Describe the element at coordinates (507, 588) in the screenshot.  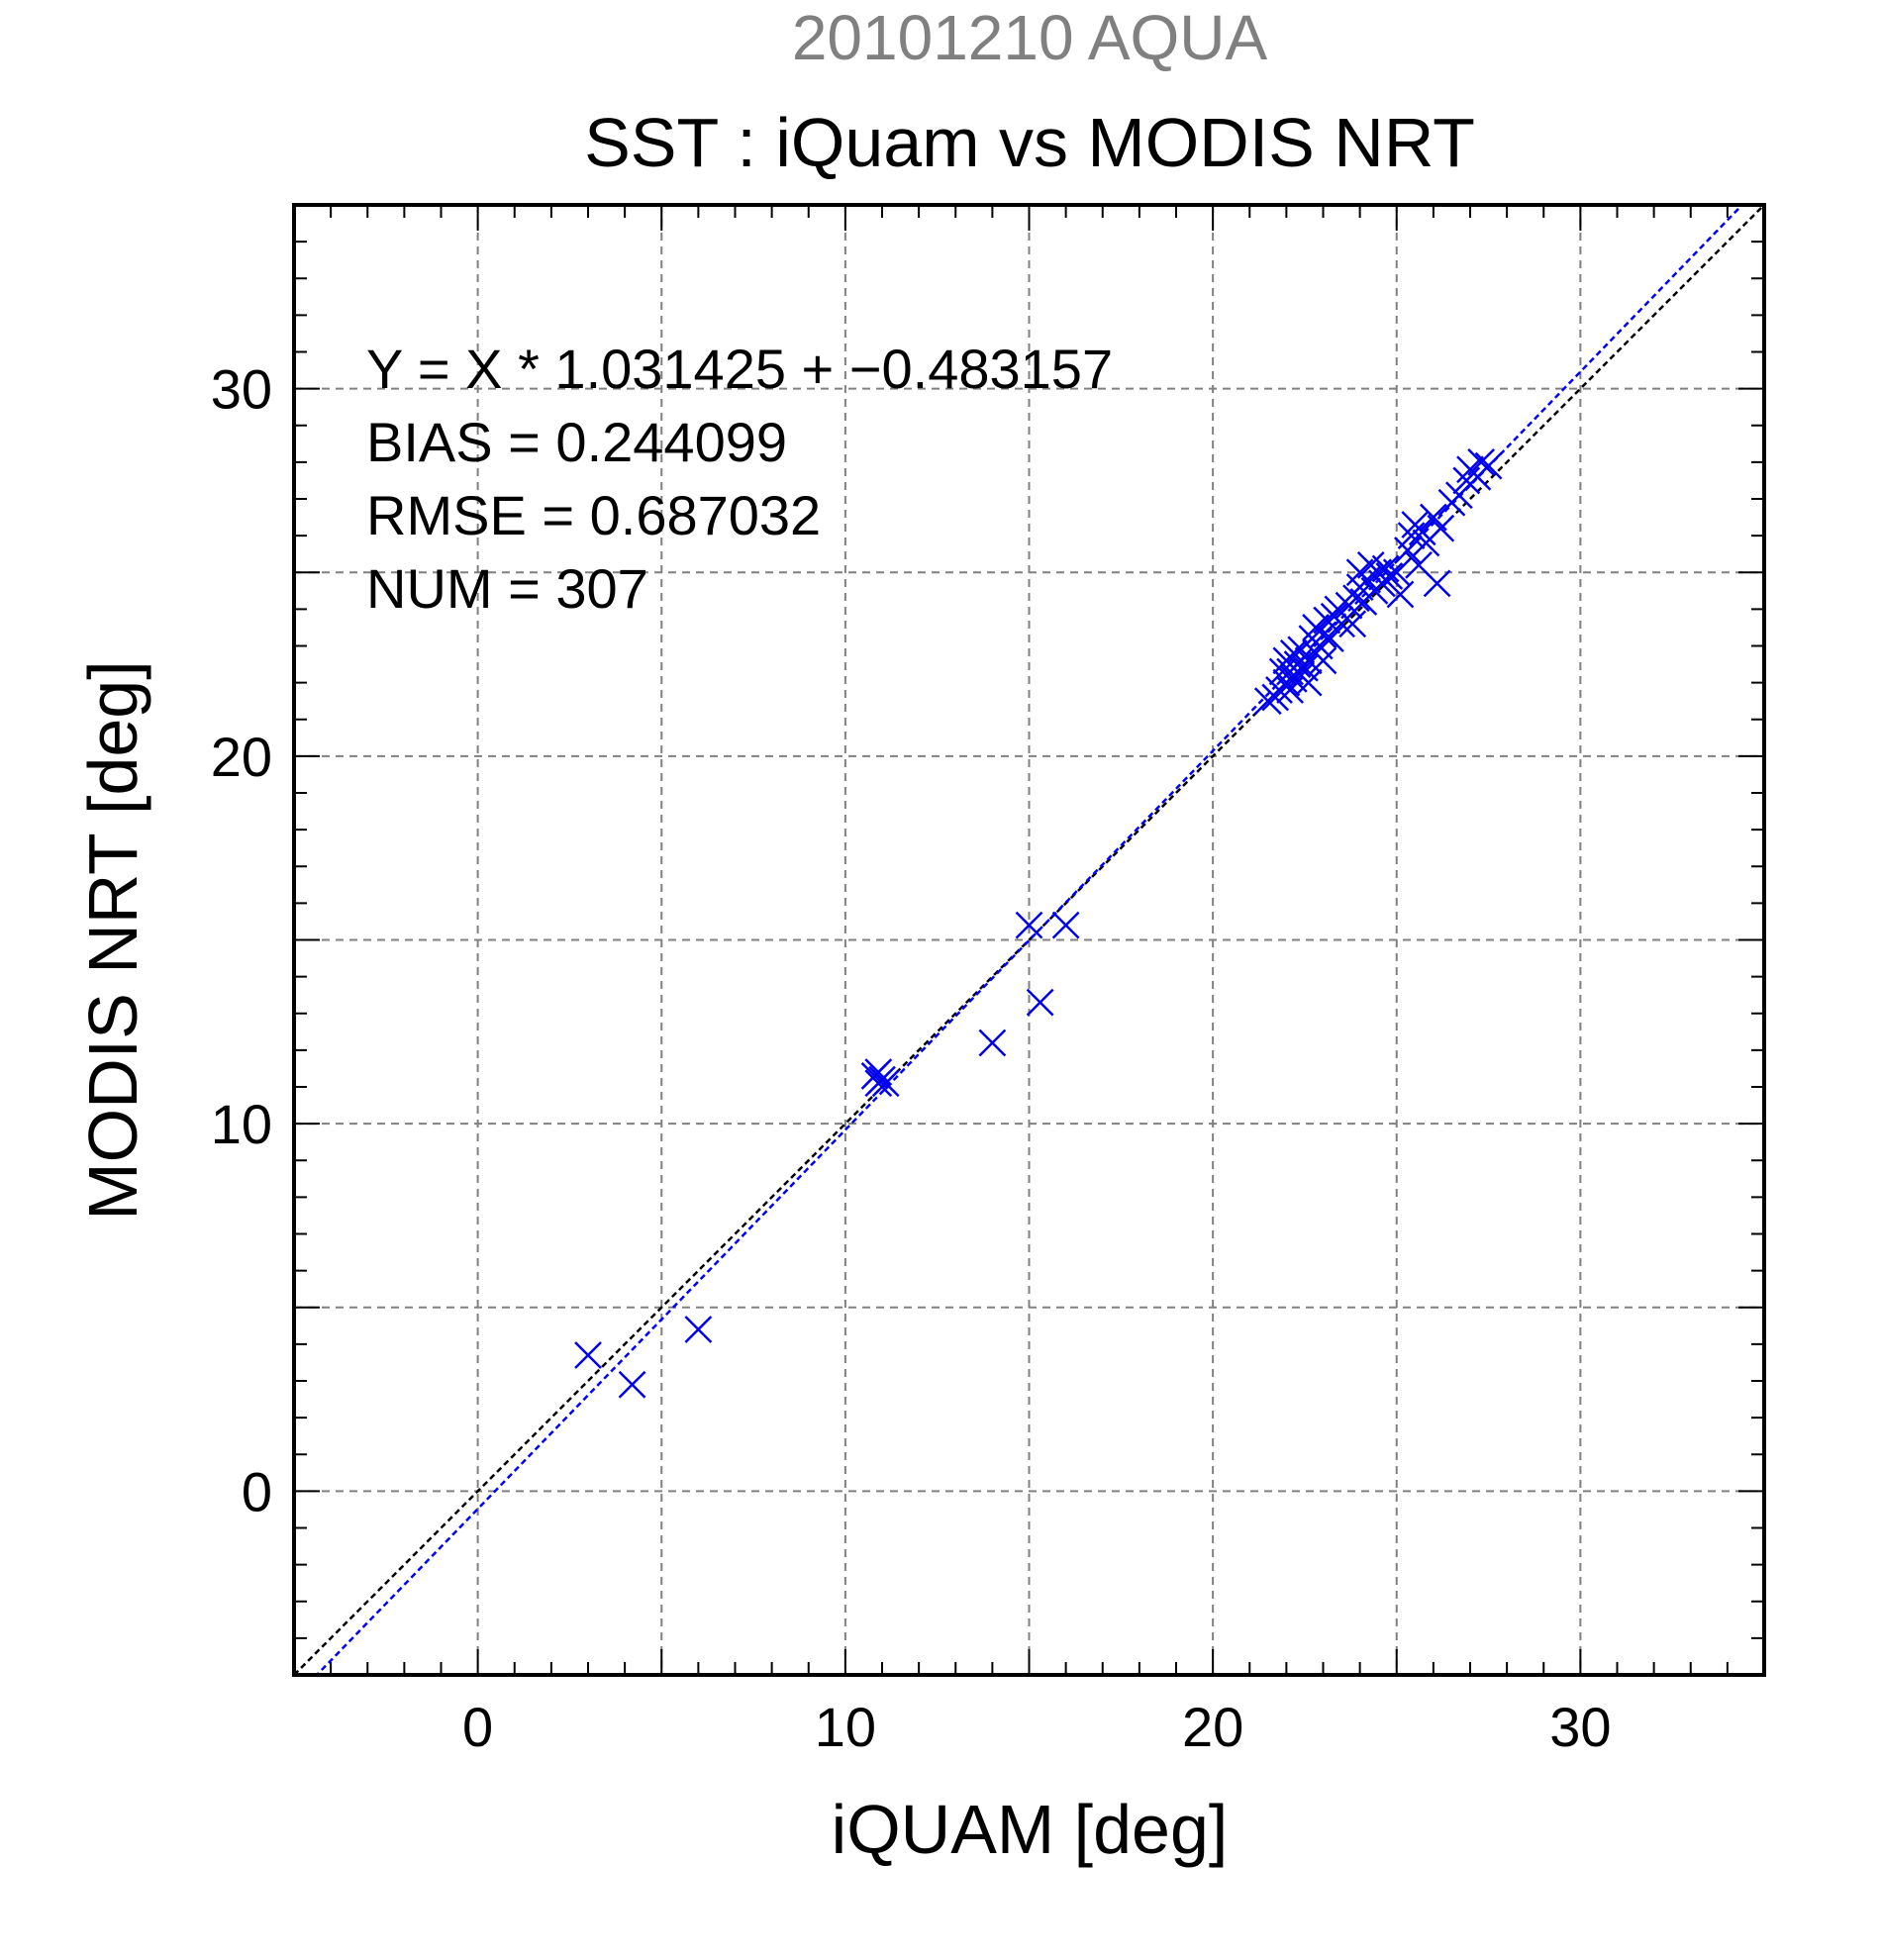
I see `annotation-num: NUM = 307` at that location.